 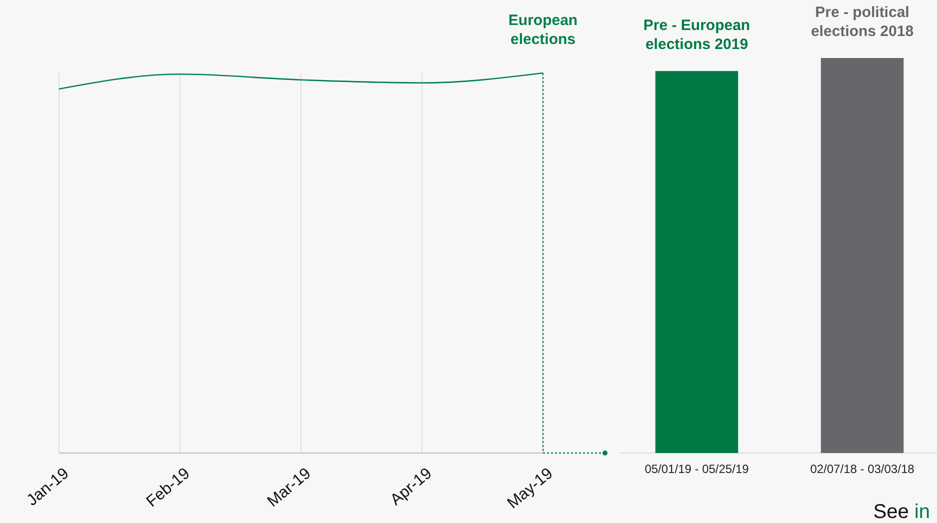 What do you see at coordinates (696, 35) in the screenshot?
I see `text: Pre - European elections 2019` at bounding box center [696, 35].